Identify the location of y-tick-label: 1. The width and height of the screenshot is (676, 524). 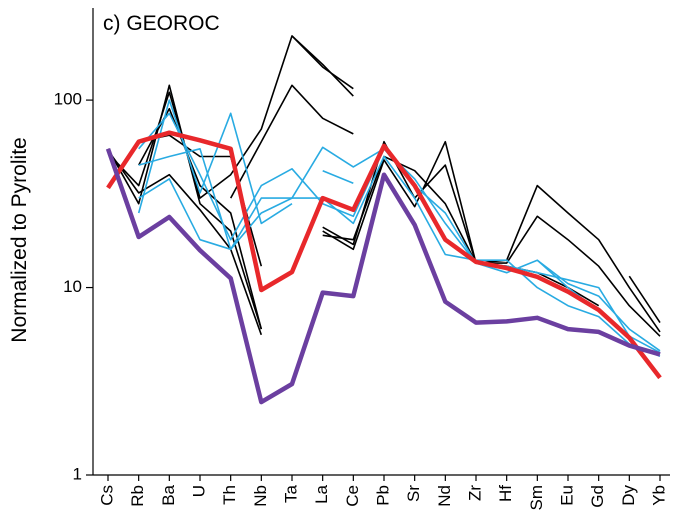
(77, 473).